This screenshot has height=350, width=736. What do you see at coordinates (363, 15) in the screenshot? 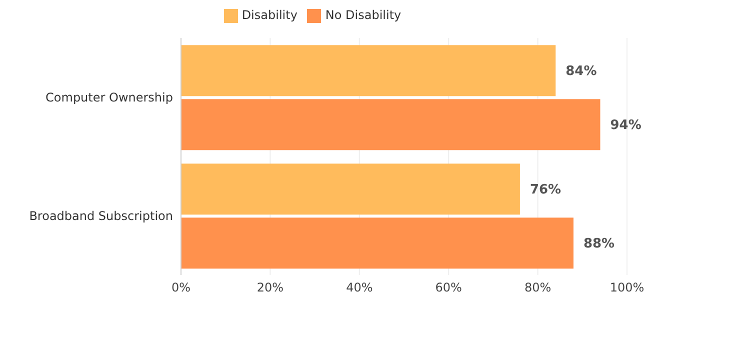
I see `legend-label: No Disability` at bounding box center [363, 15].